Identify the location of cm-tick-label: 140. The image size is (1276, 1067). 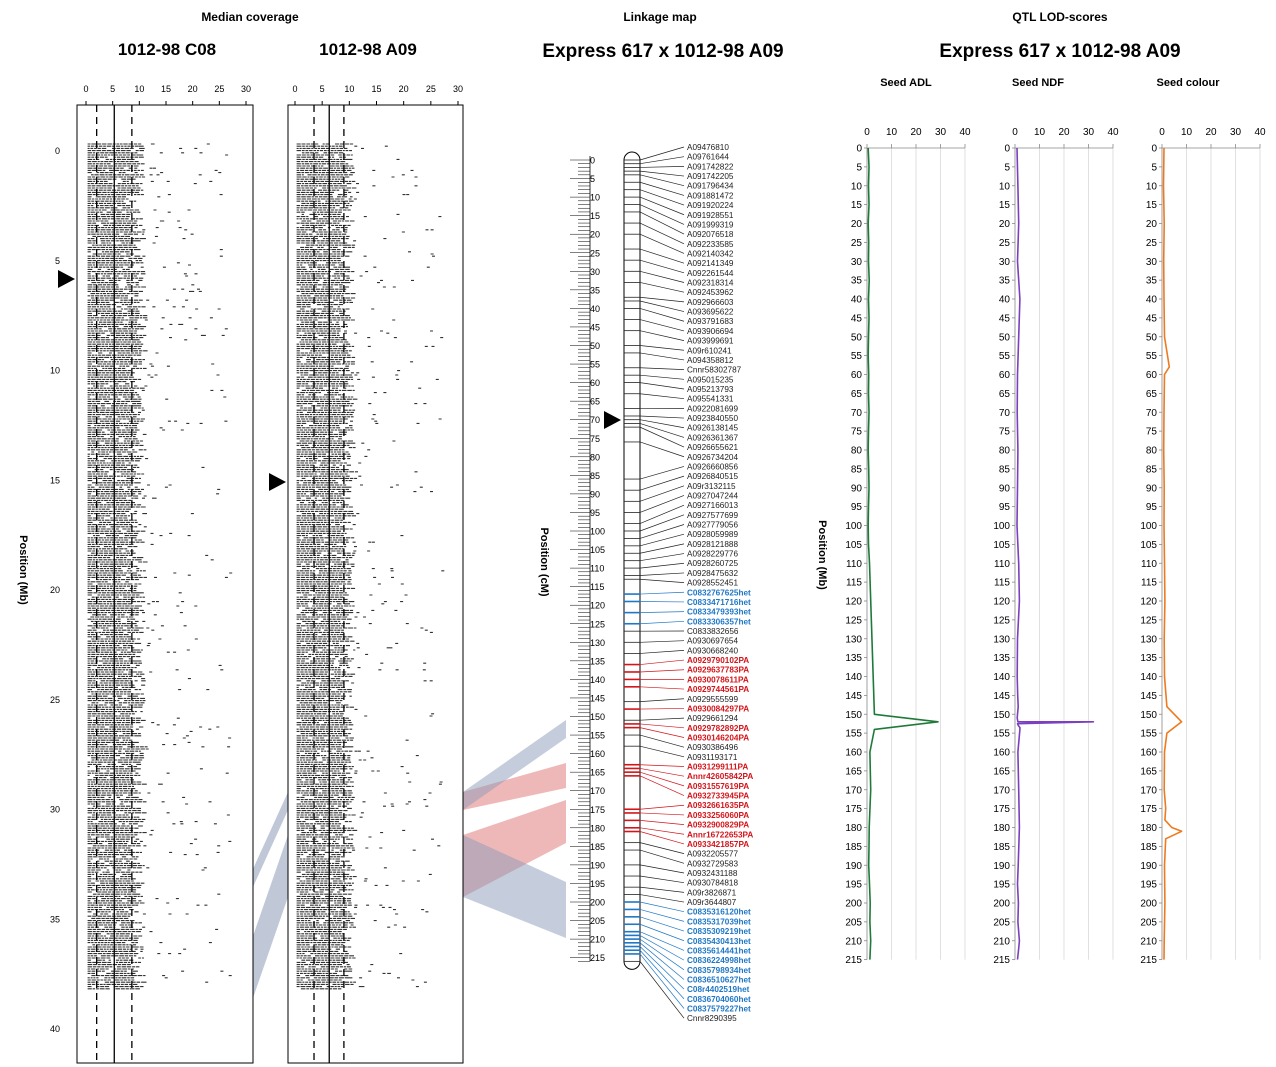
(597, 680).